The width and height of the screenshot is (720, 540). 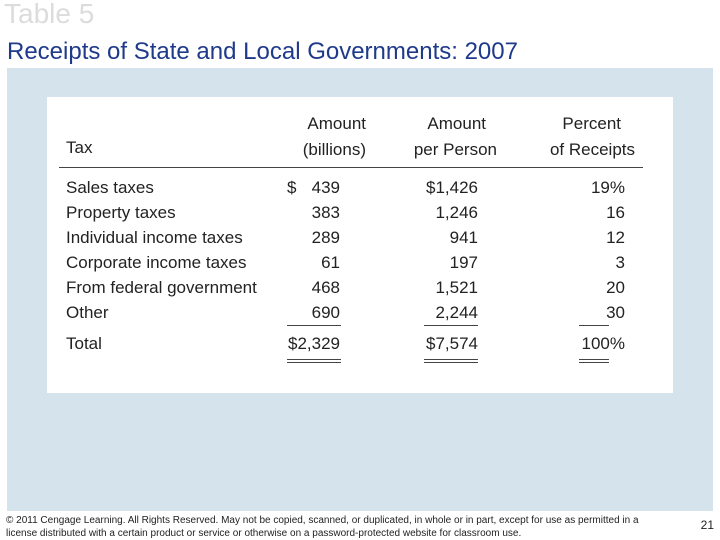 What do you see at coordinates (615, 312) in the screenshot?
I see `row-percent: 30` at bounding box center [615, 312].